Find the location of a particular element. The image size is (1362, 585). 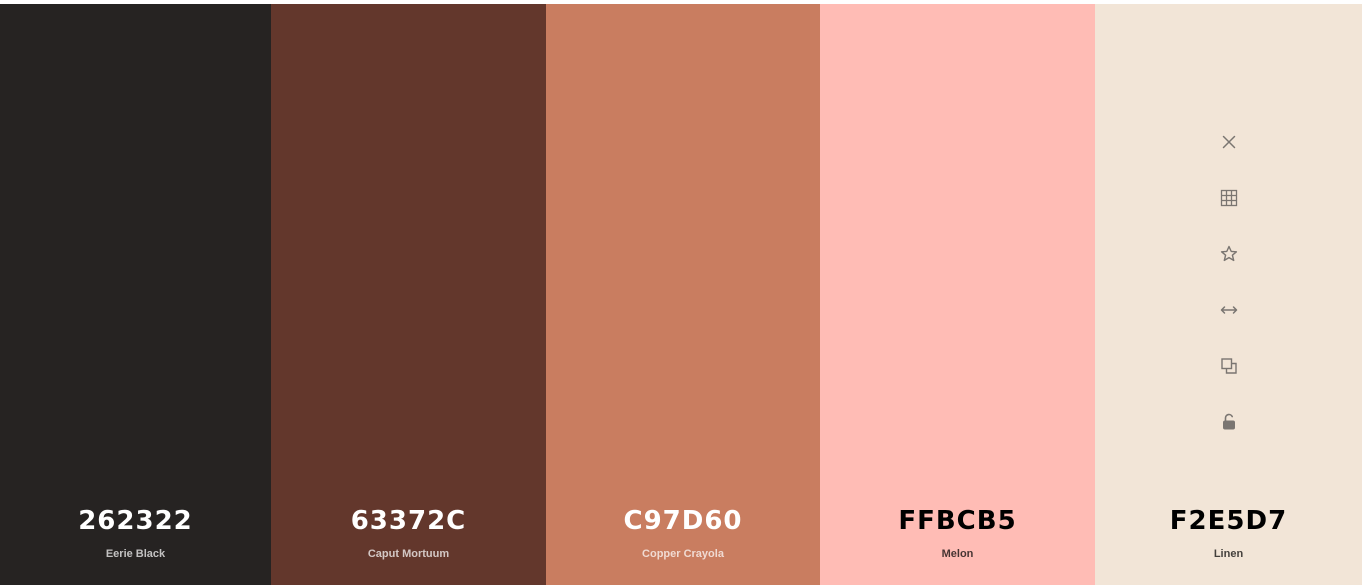

save-color-button is located at coordinates (1229, 254).